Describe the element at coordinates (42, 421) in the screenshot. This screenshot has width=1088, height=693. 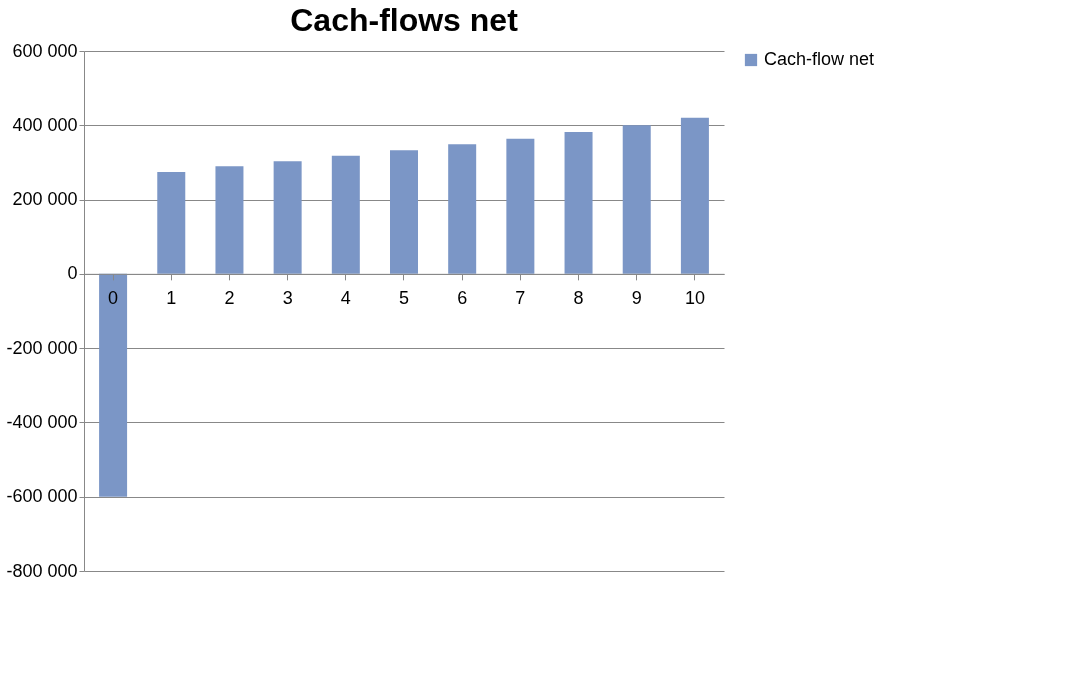
I see `y-tick-label: -400 000` at that location.